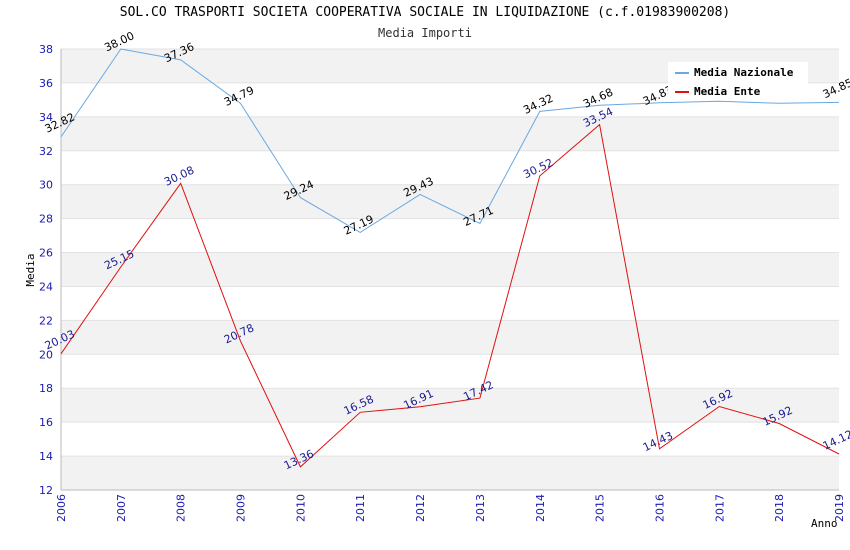 Image resolution: width=850 pixels, height=550 pixels. What do you see at coordinates (121, 508) in the screenshot?
I see `x-tick-label: 2007` at bounding box center [121, 508].